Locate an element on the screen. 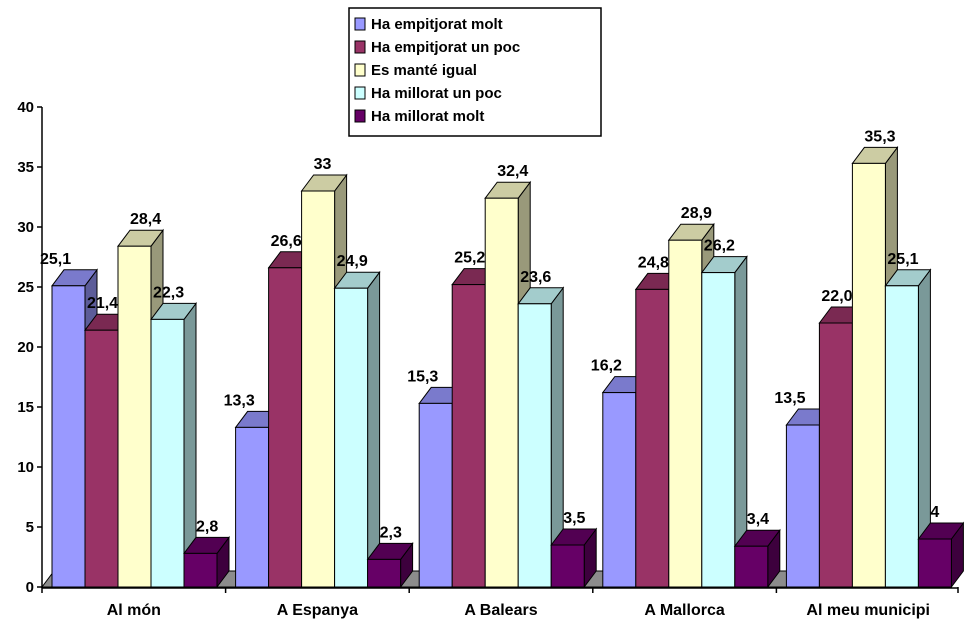 The image size is (964, 624). data-label: 15,3 is located at coordinates (422, 376).